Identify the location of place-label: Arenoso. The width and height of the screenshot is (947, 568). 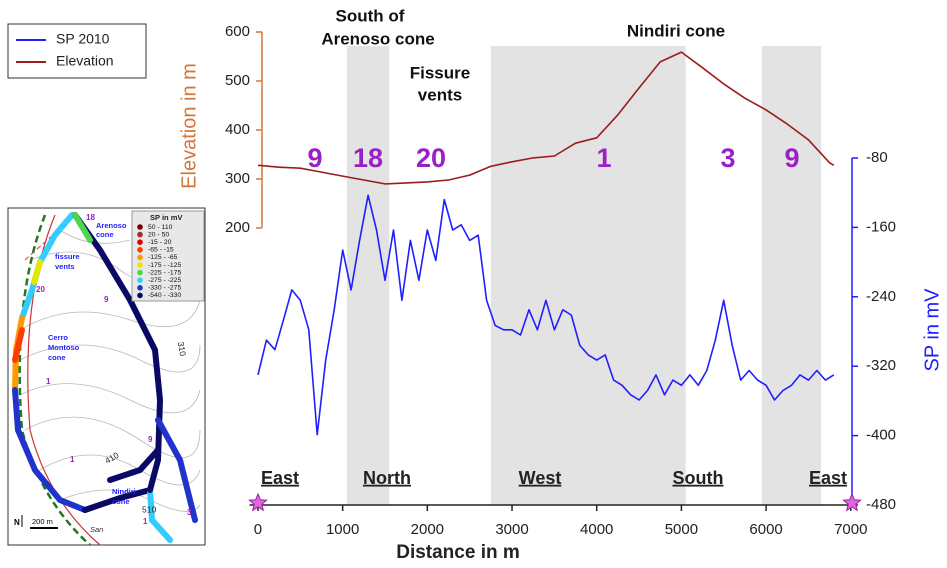
(111, 225).